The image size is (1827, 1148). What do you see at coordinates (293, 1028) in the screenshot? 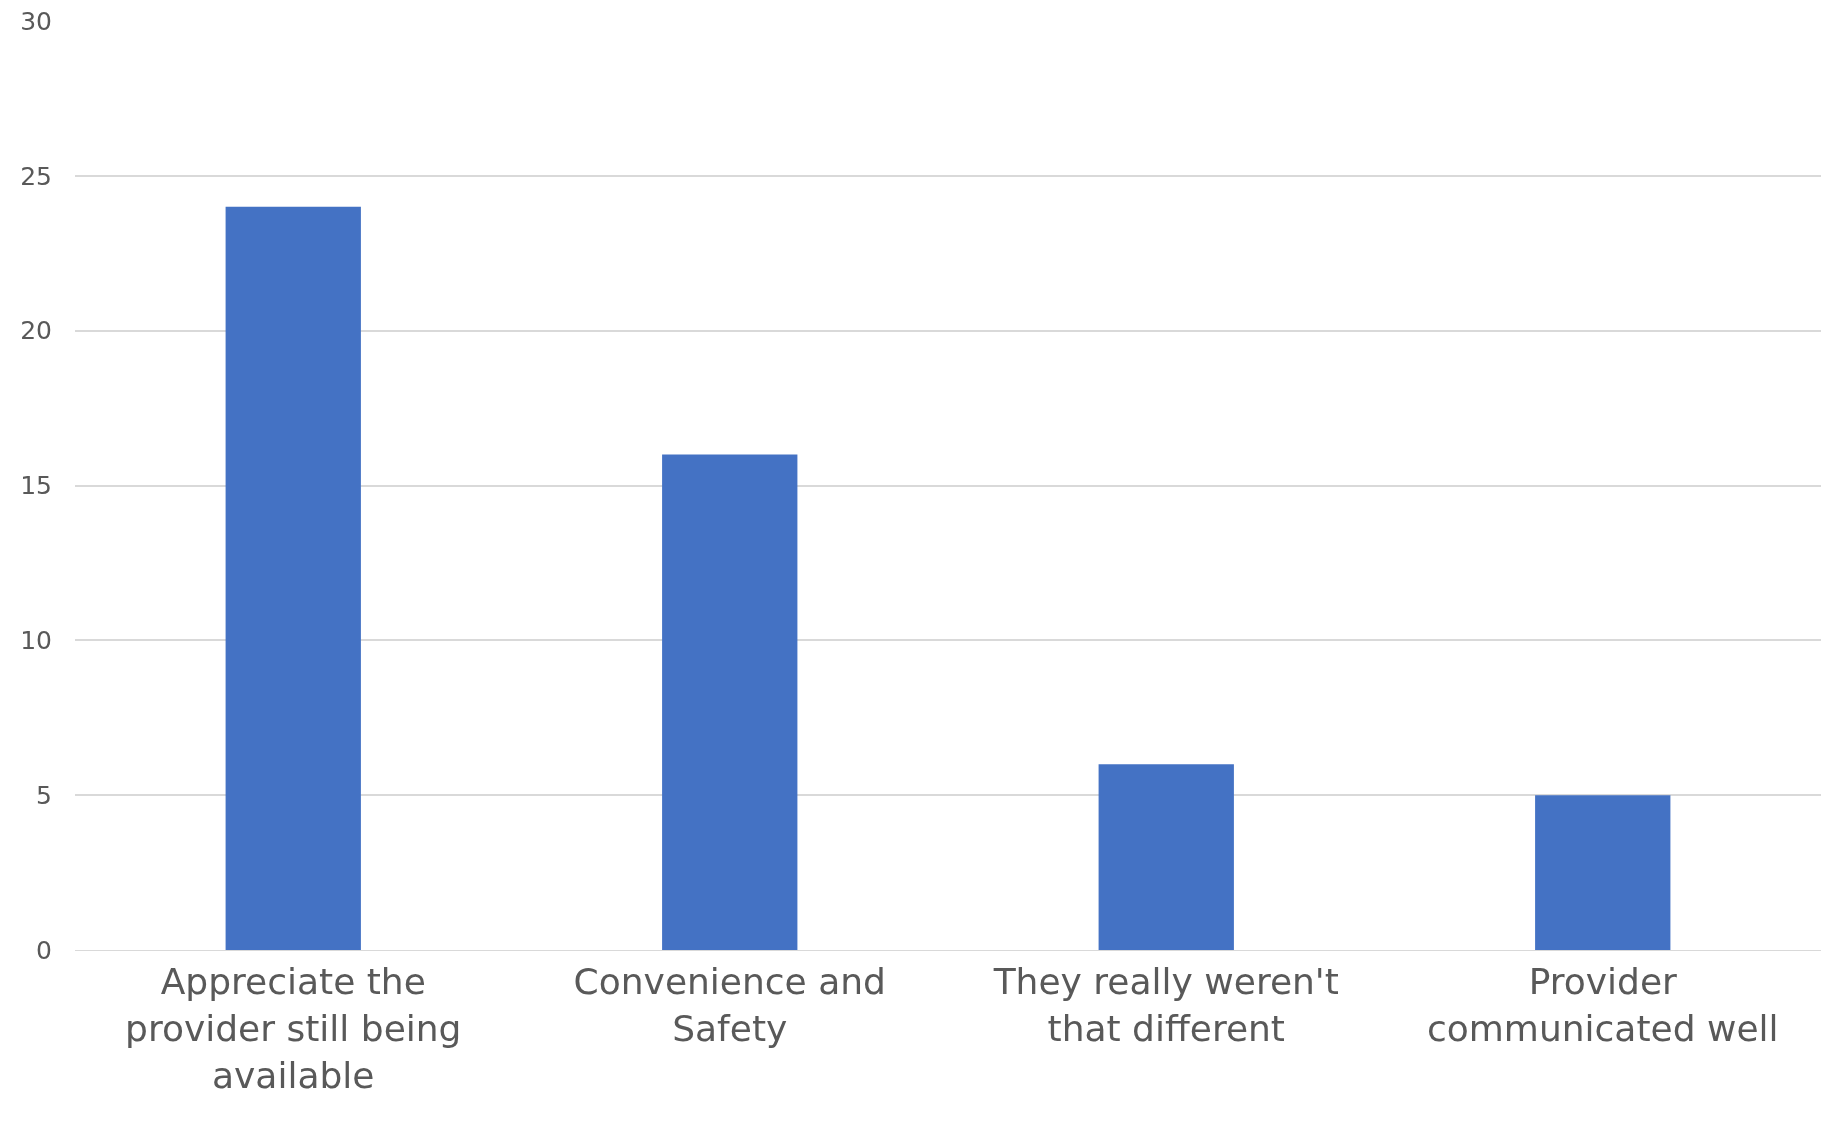
I see `x-tick-label: Appreciate the provider still being available` at bounding box center [293, 1028].